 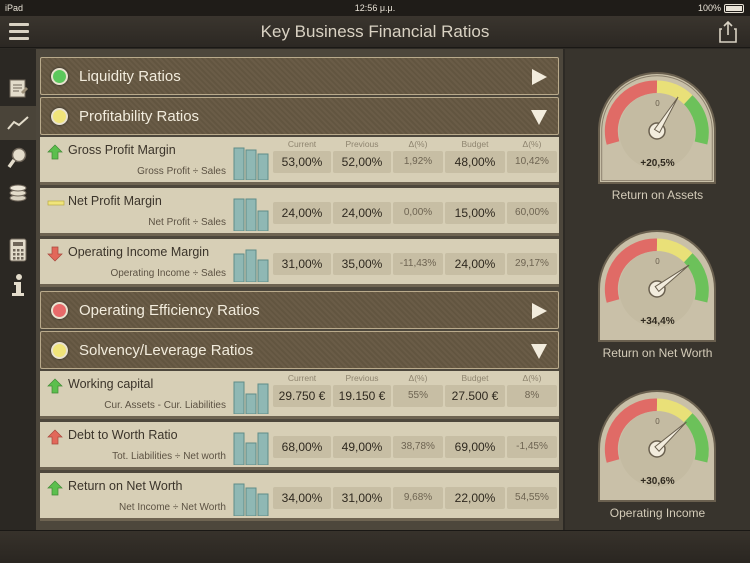 What do you see at coordinates (362, 213) in the screenshot?
I see `value-previous: 24,00%` at bounding box center [362, 213].